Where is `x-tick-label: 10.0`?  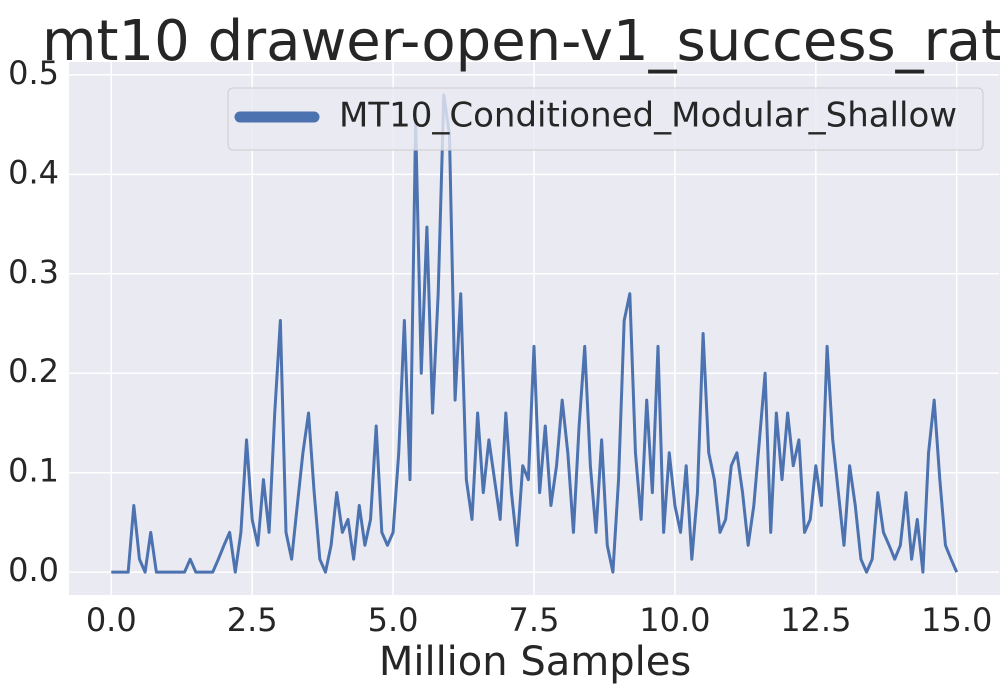 x-tick-label: 10.0 is located at coordinates (674, 620).